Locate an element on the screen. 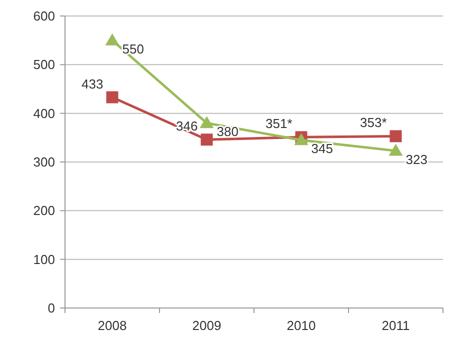  y-tick-label: 600 is located at coordinates (44, 16).